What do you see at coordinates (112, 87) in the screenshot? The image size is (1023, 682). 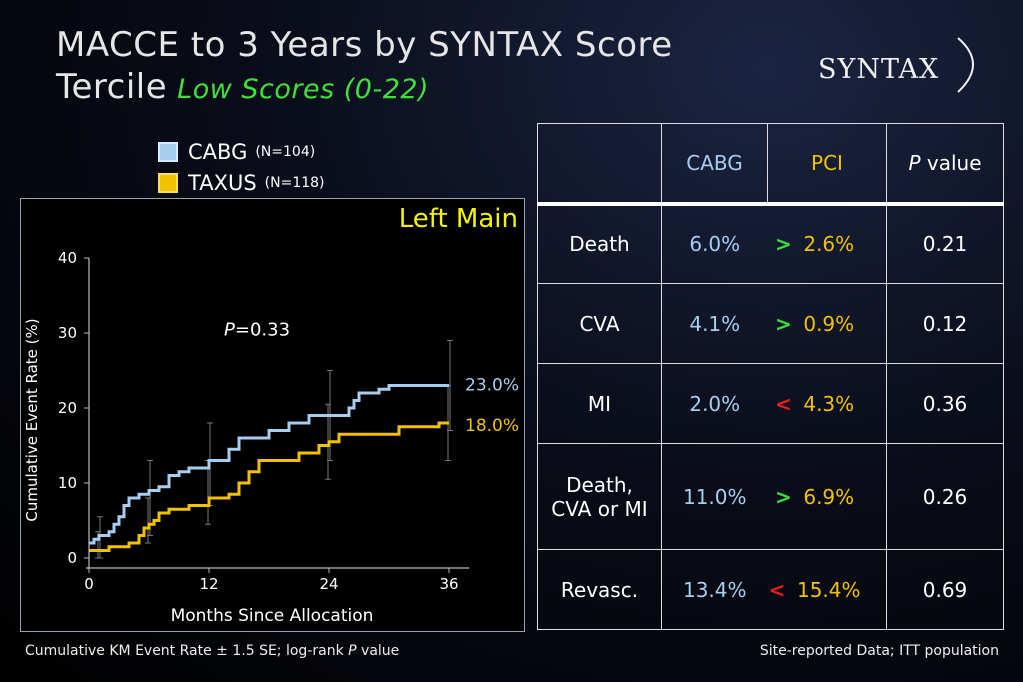 I see `title-line-2-text: Tercile` at bounding box center [112, 87].